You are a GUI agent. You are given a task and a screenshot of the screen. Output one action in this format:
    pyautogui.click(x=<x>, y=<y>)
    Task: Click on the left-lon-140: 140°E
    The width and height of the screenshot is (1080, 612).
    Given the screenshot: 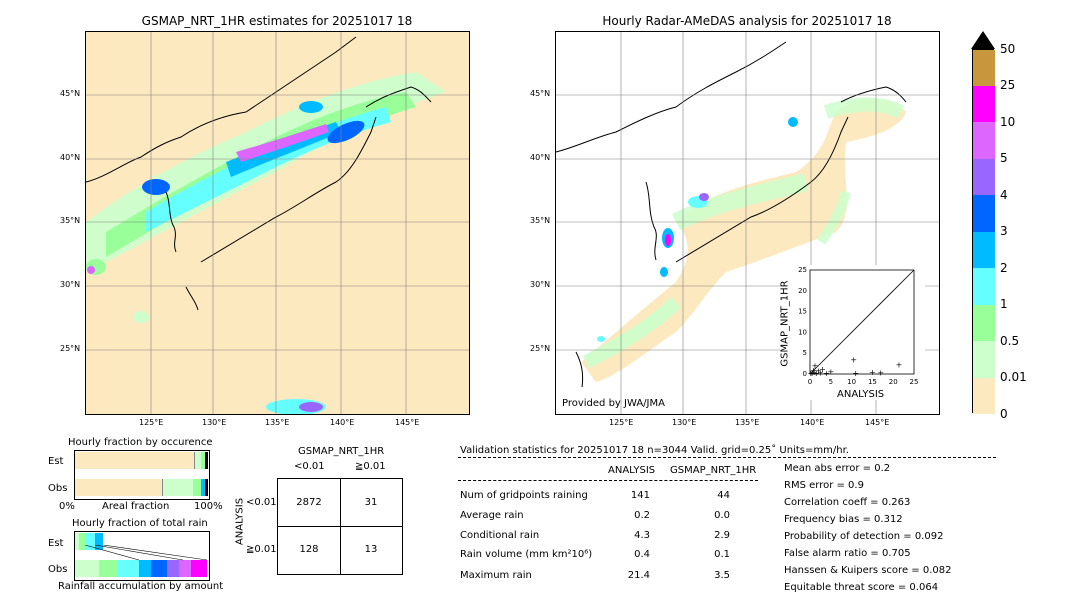 What is the action you would take?
    pyautogui.click(x=342, y=422)
    